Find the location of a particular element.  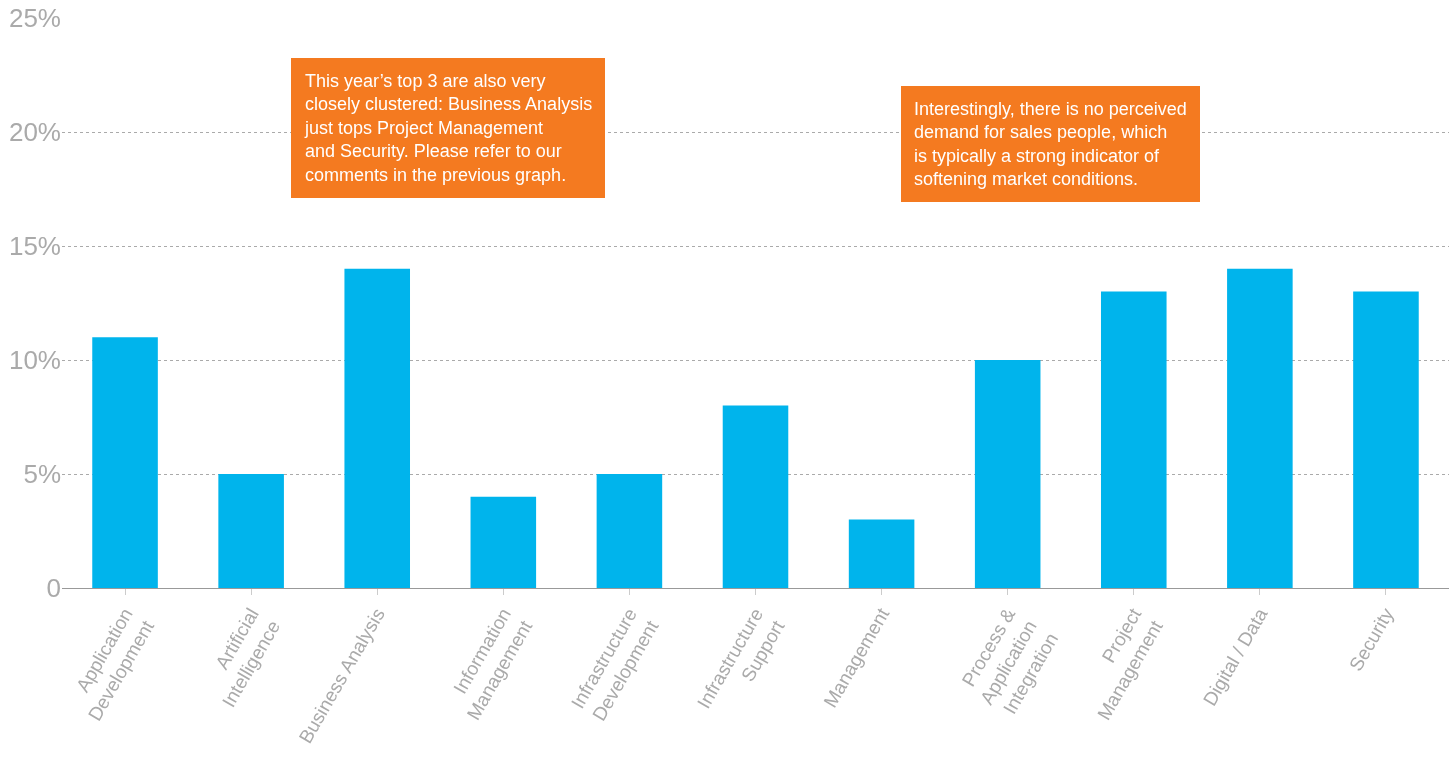

y-tick-label: 15% is located at coordinates (34, 246).